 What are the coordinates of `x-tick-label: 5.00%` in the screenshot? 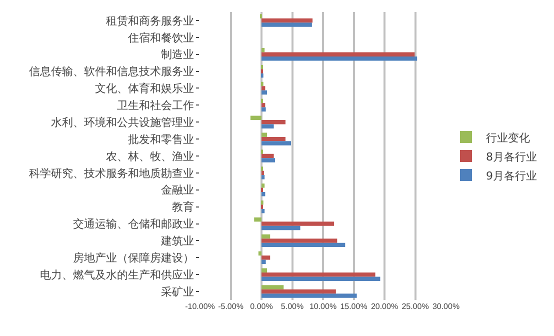 It's located at (292, 306).